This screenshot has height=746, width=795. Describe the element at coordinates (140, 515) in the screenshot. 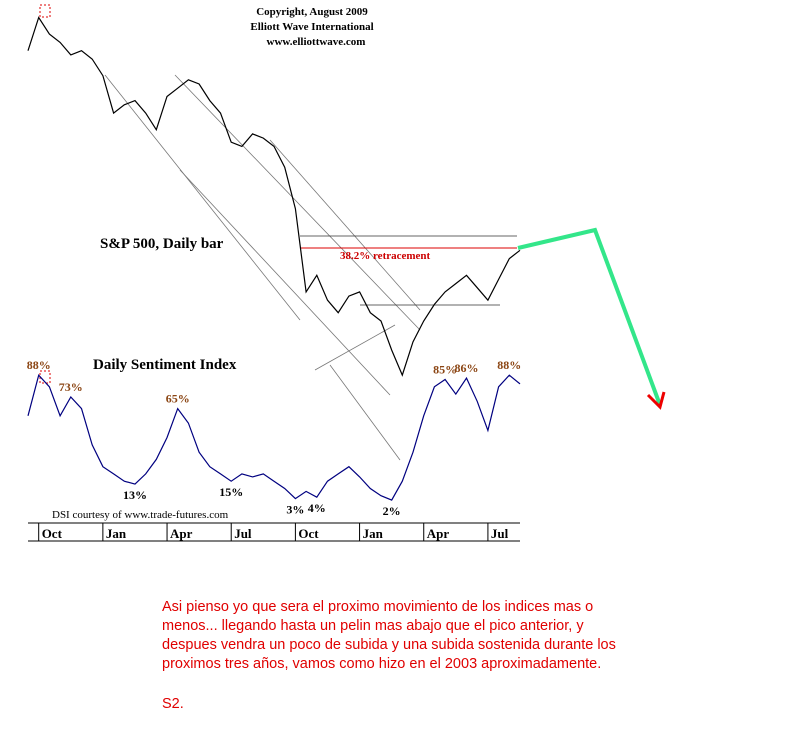

I see `annotation: DSI courtesy of www.trade-futures.com` at that location.